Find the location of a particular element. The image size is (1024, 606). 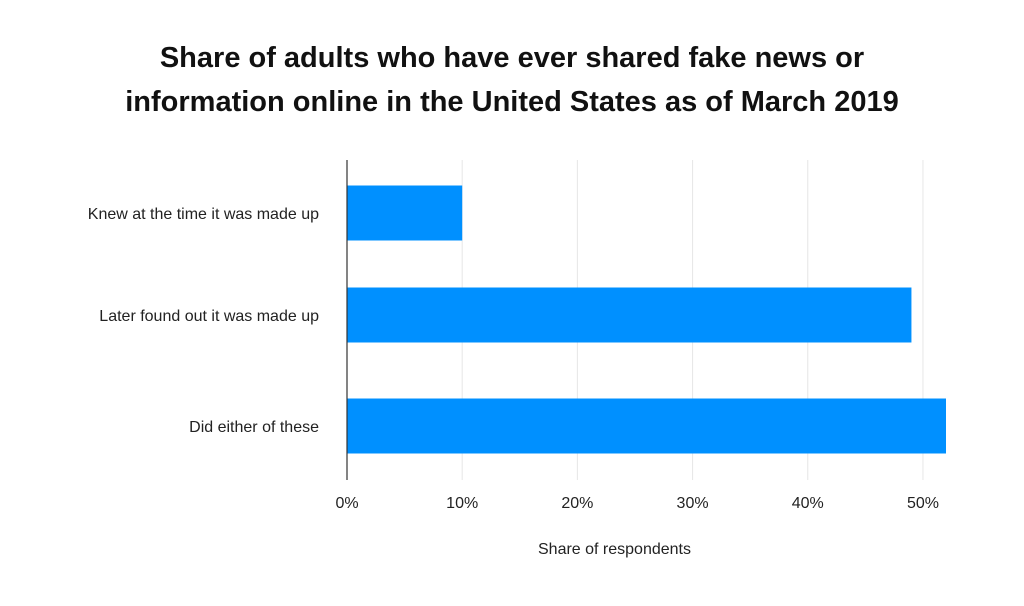

x-tick-labels: 0% 10% 20% 30% 40% 50% is located at coordinates (637, 503).